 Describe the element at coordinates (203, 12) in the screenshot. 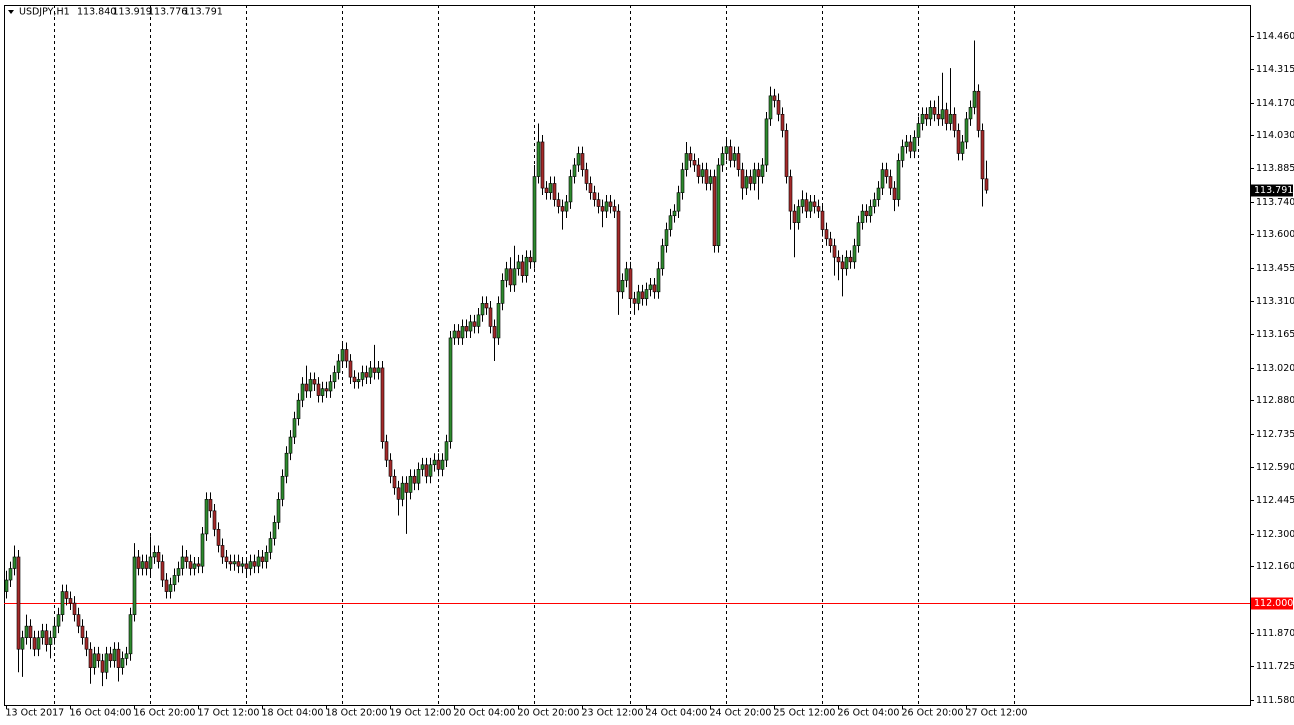

I see `header-value: 113.791` at that location.